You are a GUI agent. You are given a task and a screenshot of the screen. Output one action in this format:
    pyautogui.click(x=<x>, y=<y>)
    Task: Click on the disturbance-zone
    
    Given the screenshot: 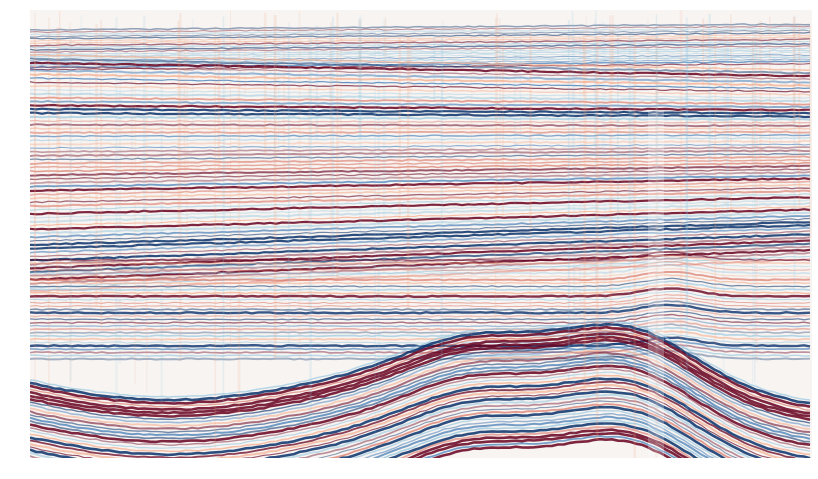 What is the action you would take?
    pyautogui.click(x=656, y=284)
    